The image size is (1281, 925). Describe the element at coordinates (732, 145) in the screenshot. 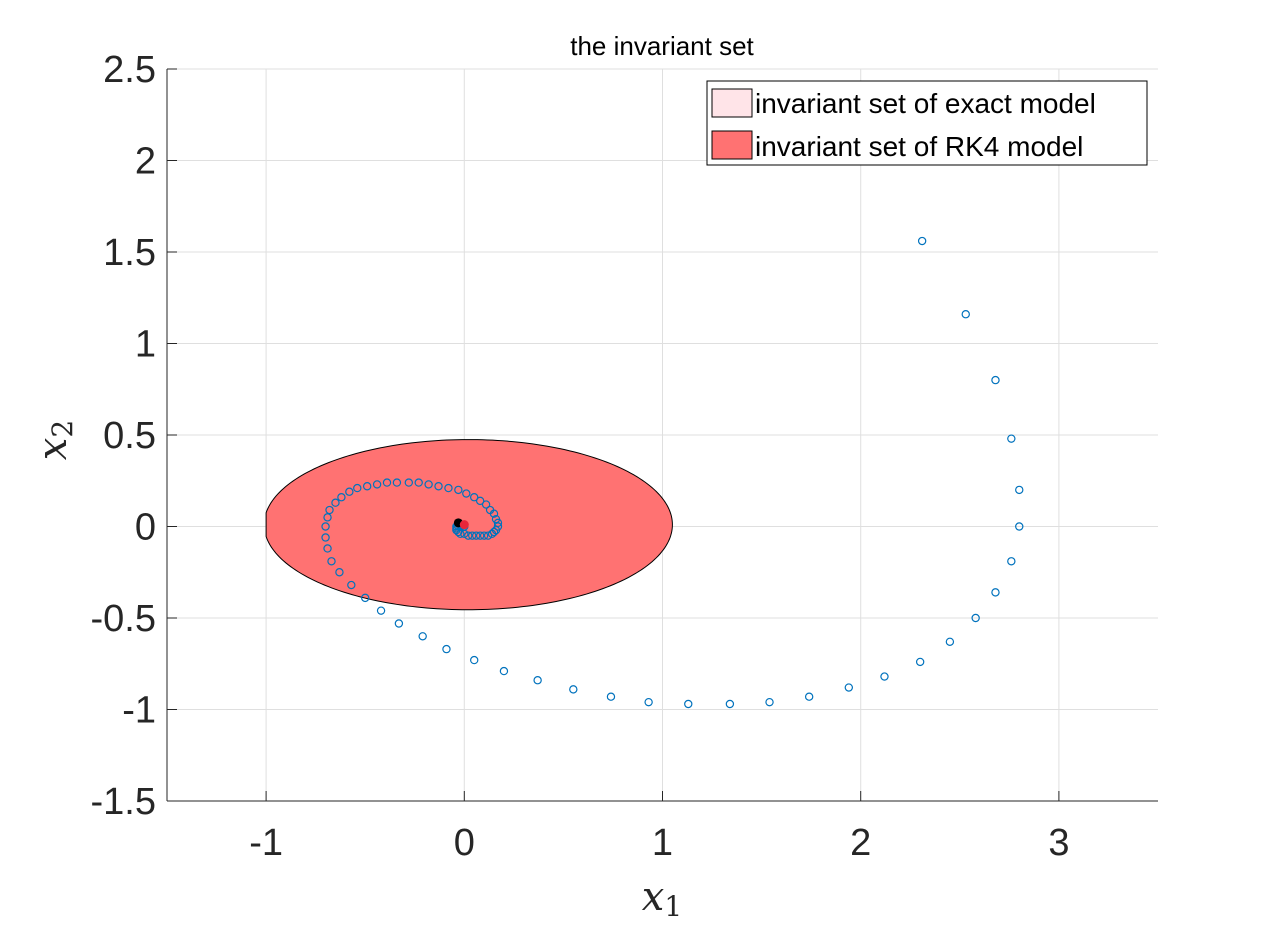

I see `legend-swatch-rk4` at that location.